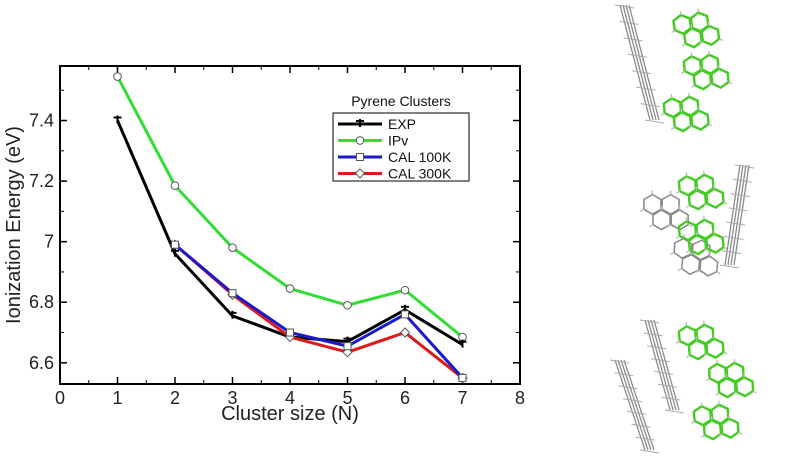  Describe the element at coordinates (377, 124) in the screenshot. I see `legend-entry-exp: EXP` at that location.